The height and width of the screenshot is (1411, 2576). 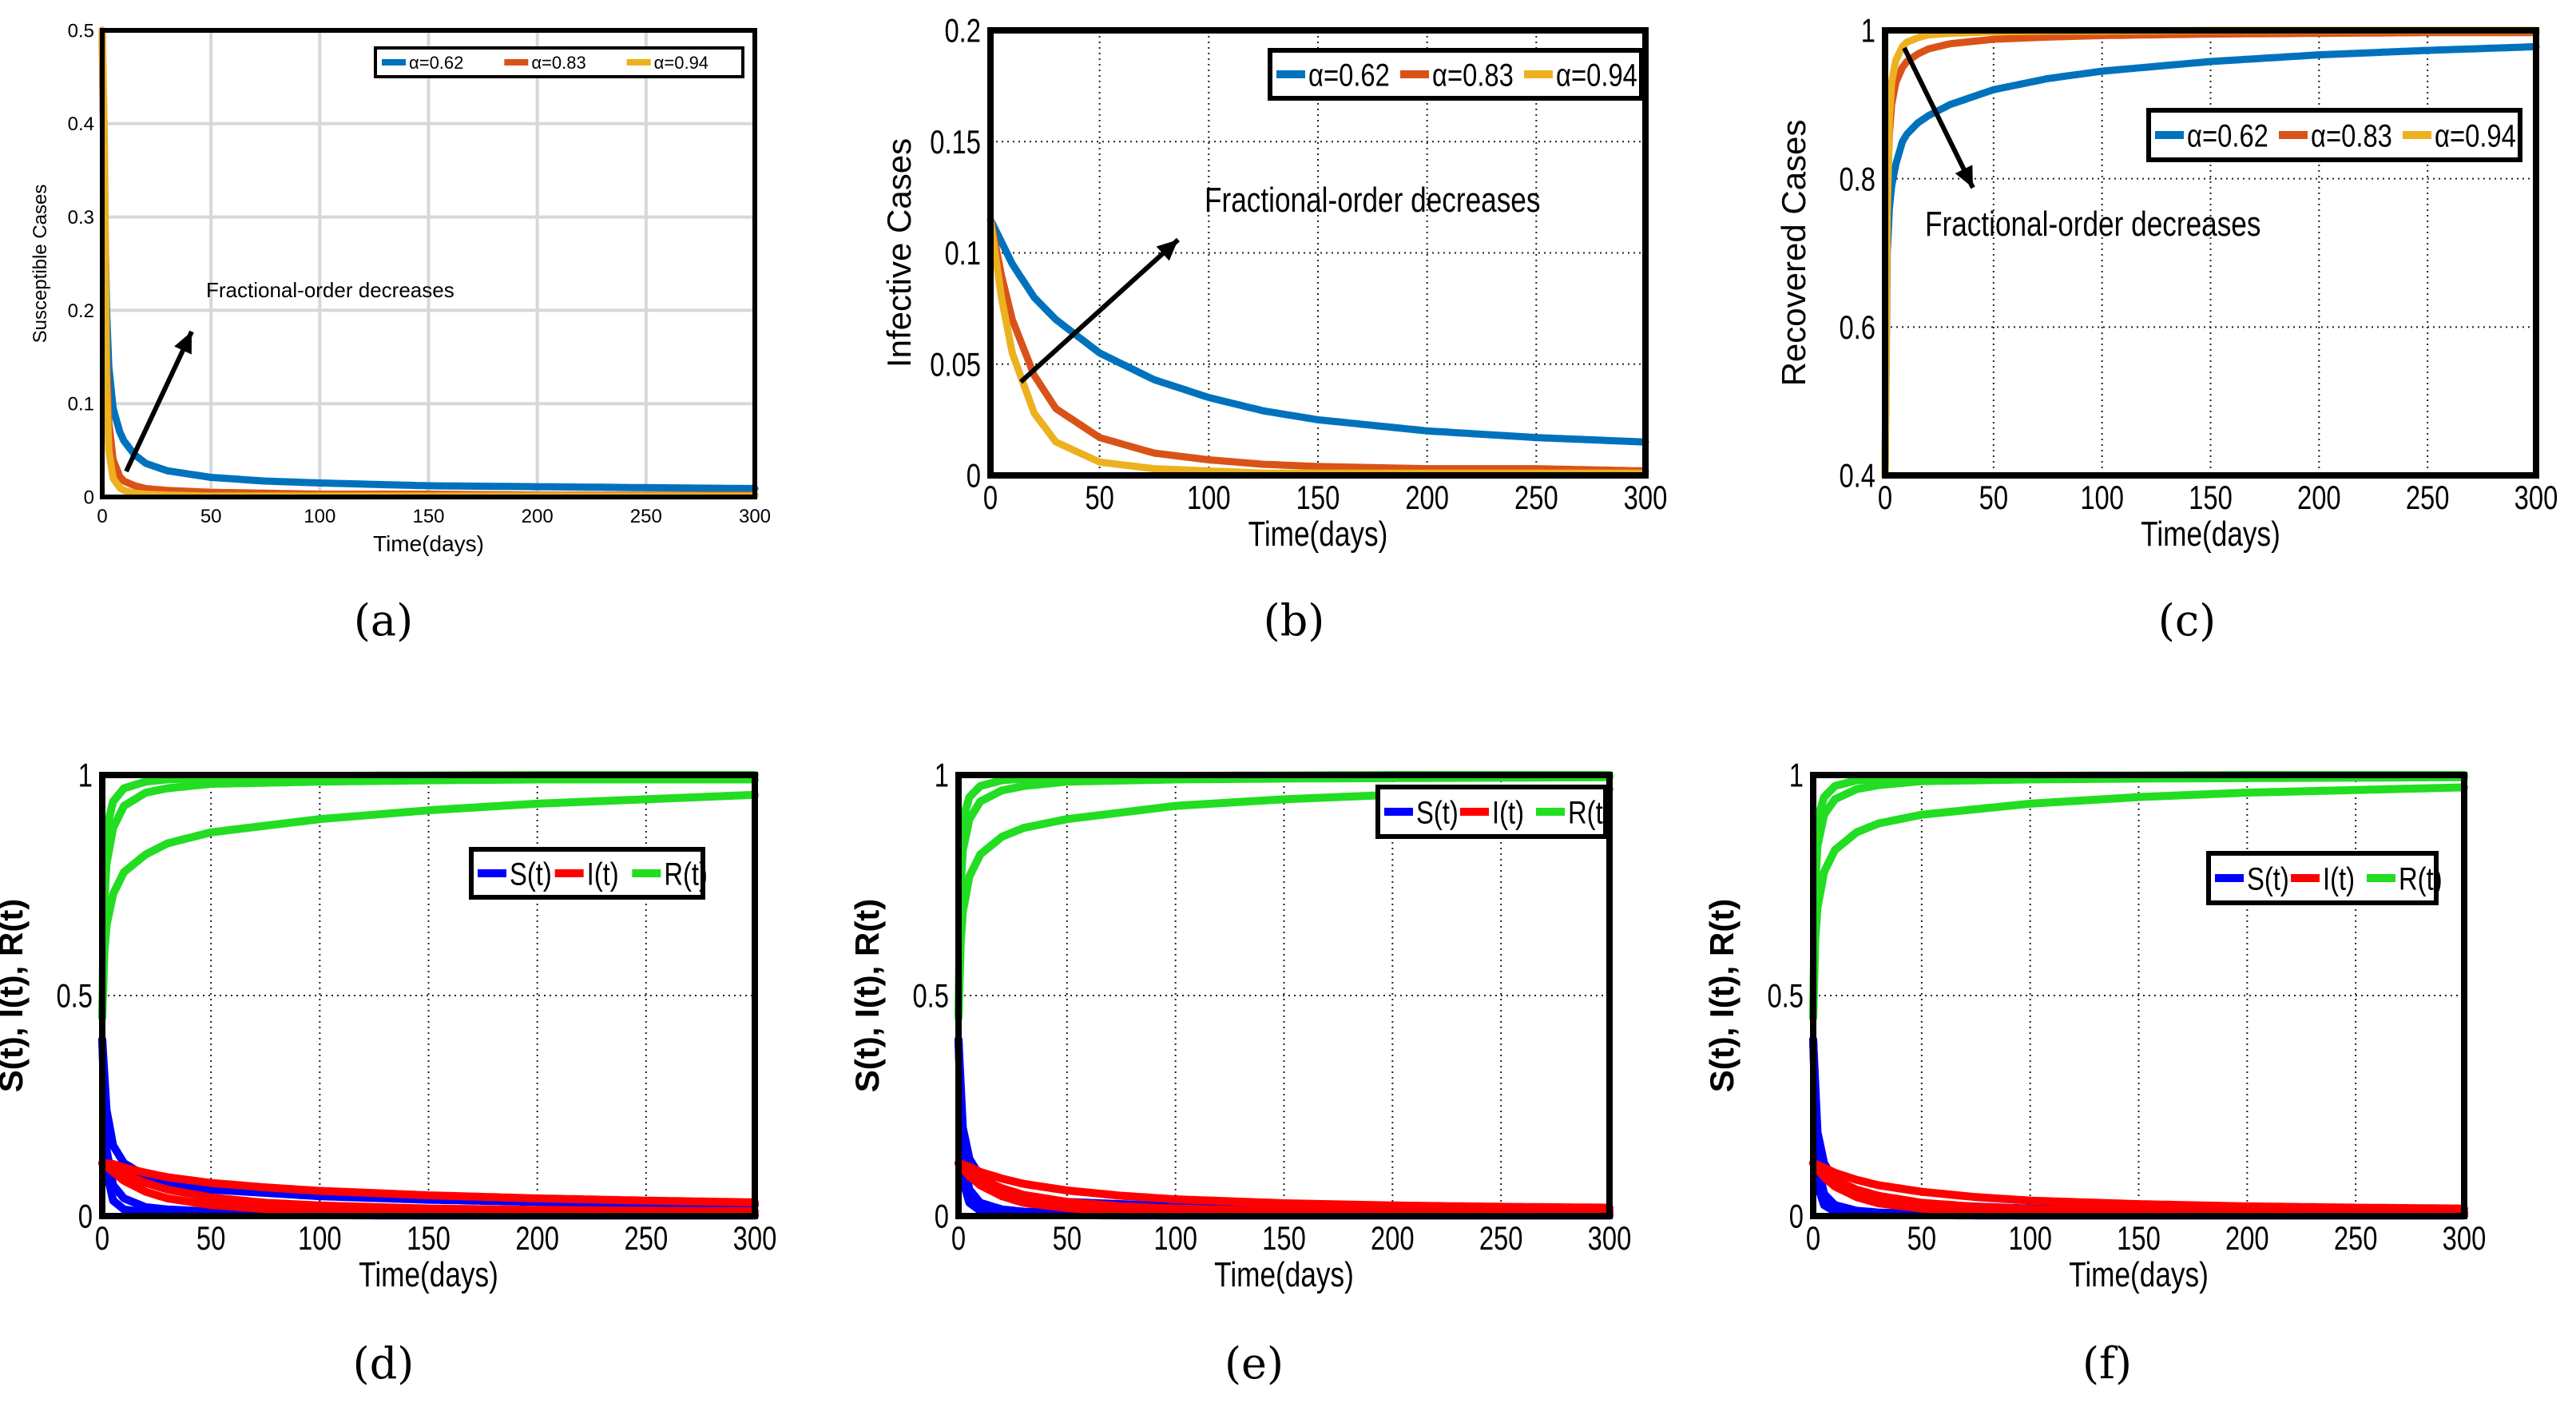 What do you see at coordinates (2107, 1363) in the screenshot?
I see `panel-caption: (f)` at bounding box center [2107, 1363].